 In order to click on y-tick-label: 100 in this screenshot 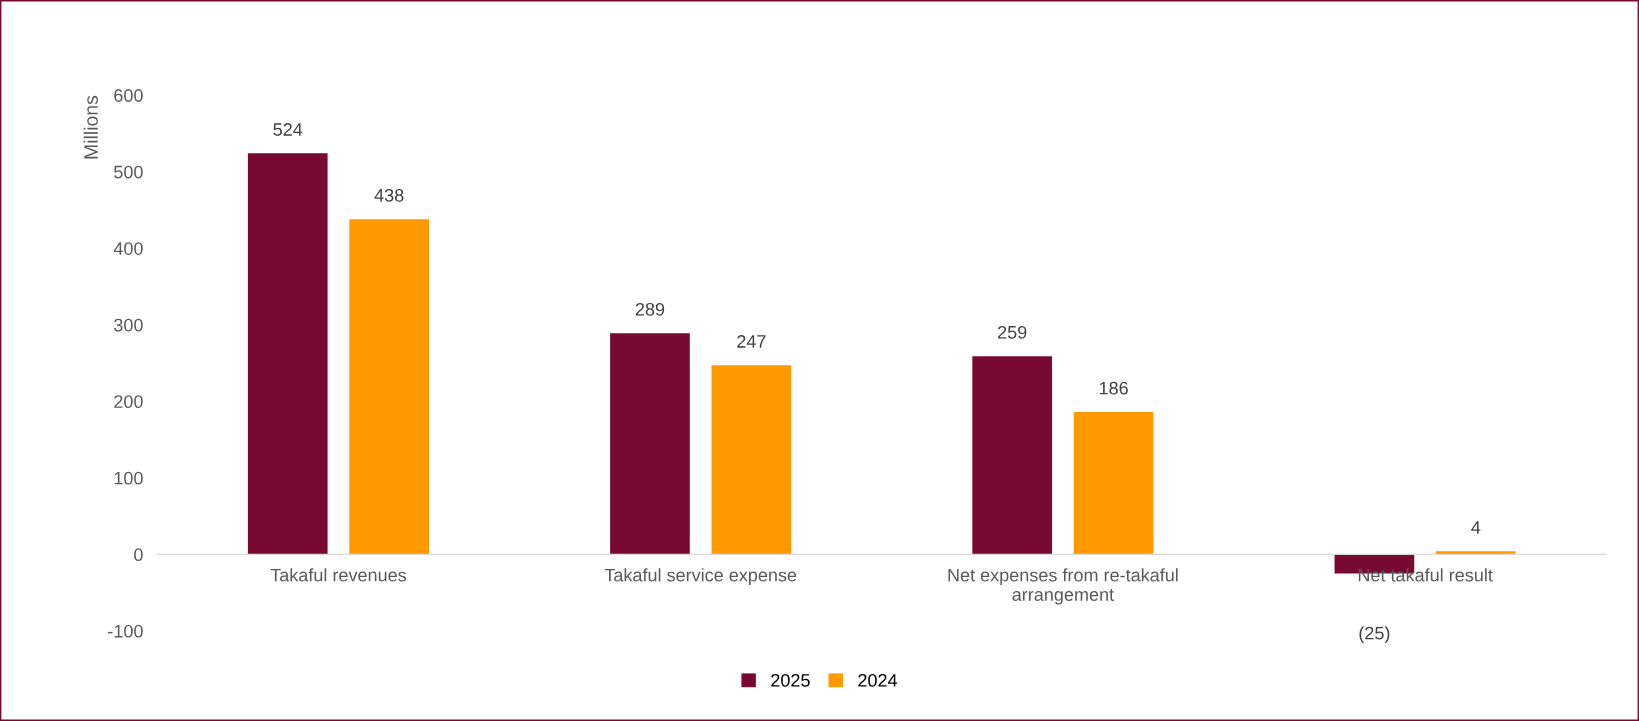, I will do `click(128, 478)`.